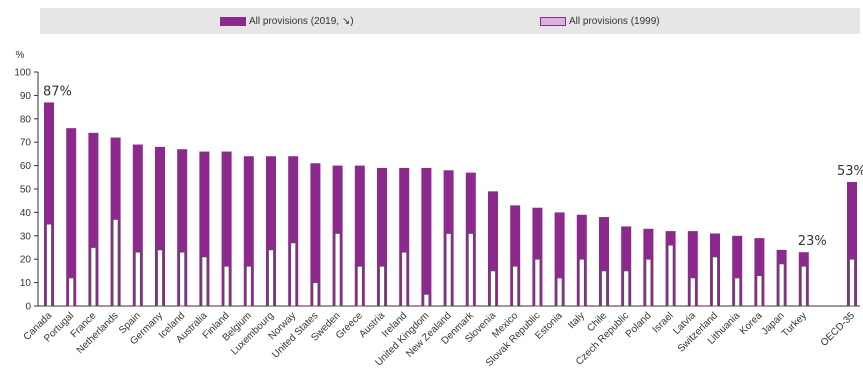 The width and height of the screenshot is (863, 371). I want to click on x-tick-label: Italy, so click(576, 320).